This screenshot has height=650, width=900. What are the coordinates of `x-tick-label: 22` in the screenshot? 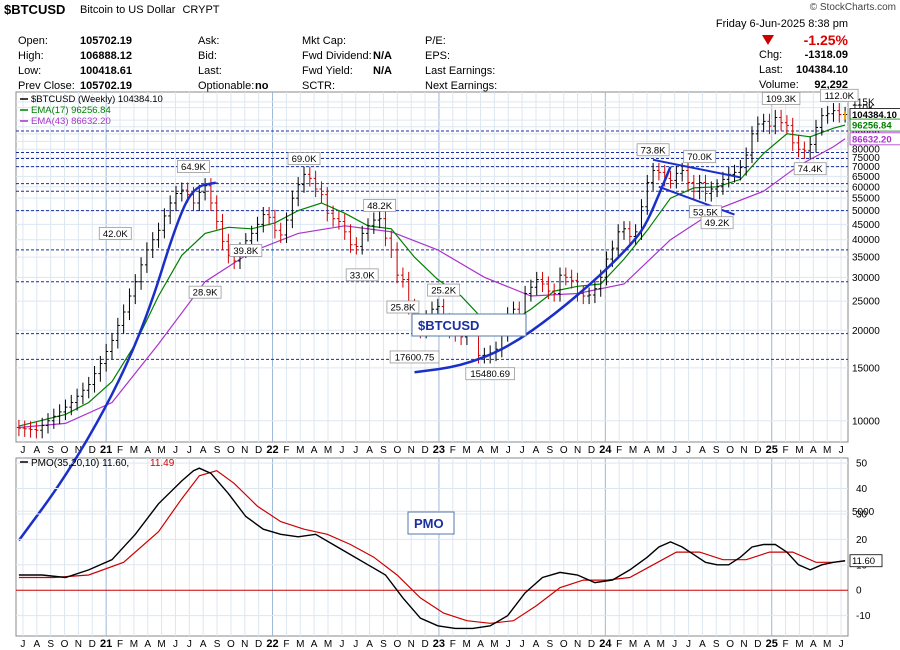 It's located at (272, 644).